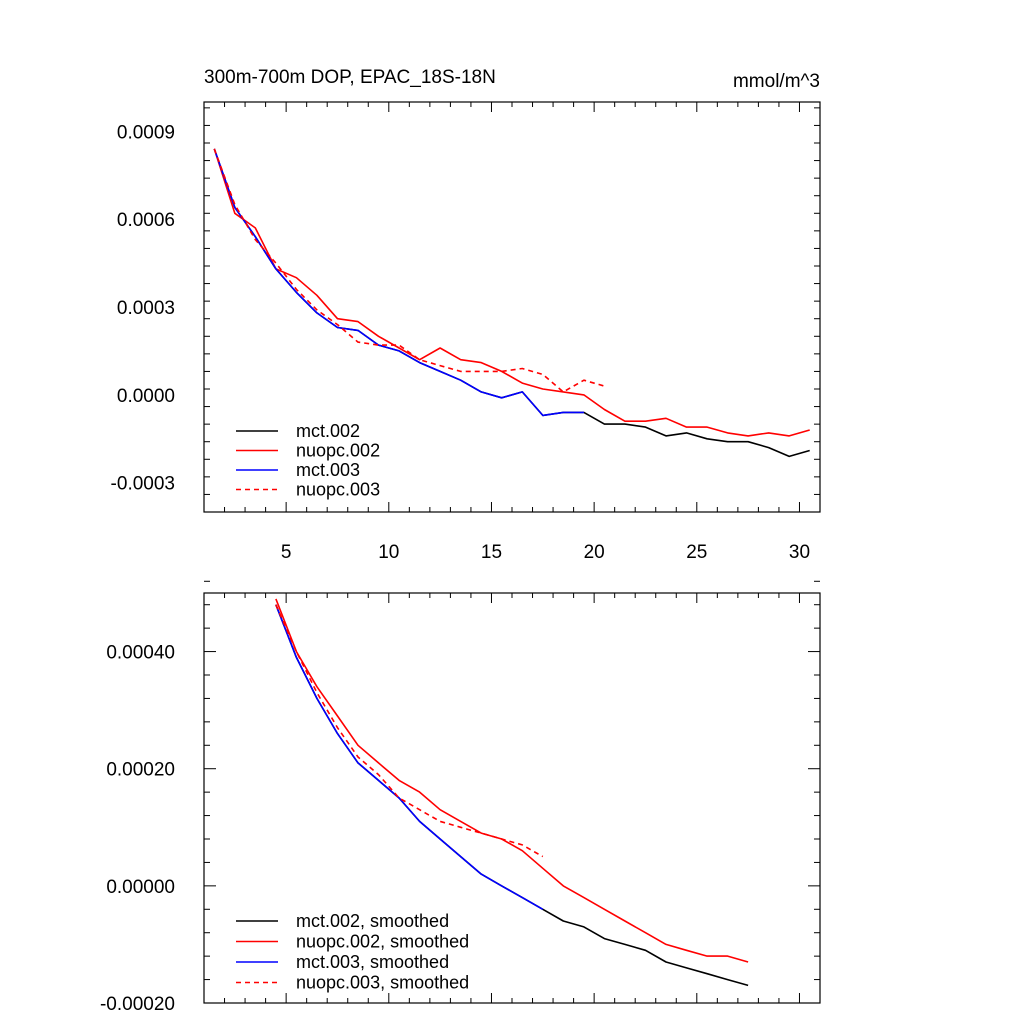  I want to click on legend-label-4: nuopc.003, smoothed, so click(382, 983).